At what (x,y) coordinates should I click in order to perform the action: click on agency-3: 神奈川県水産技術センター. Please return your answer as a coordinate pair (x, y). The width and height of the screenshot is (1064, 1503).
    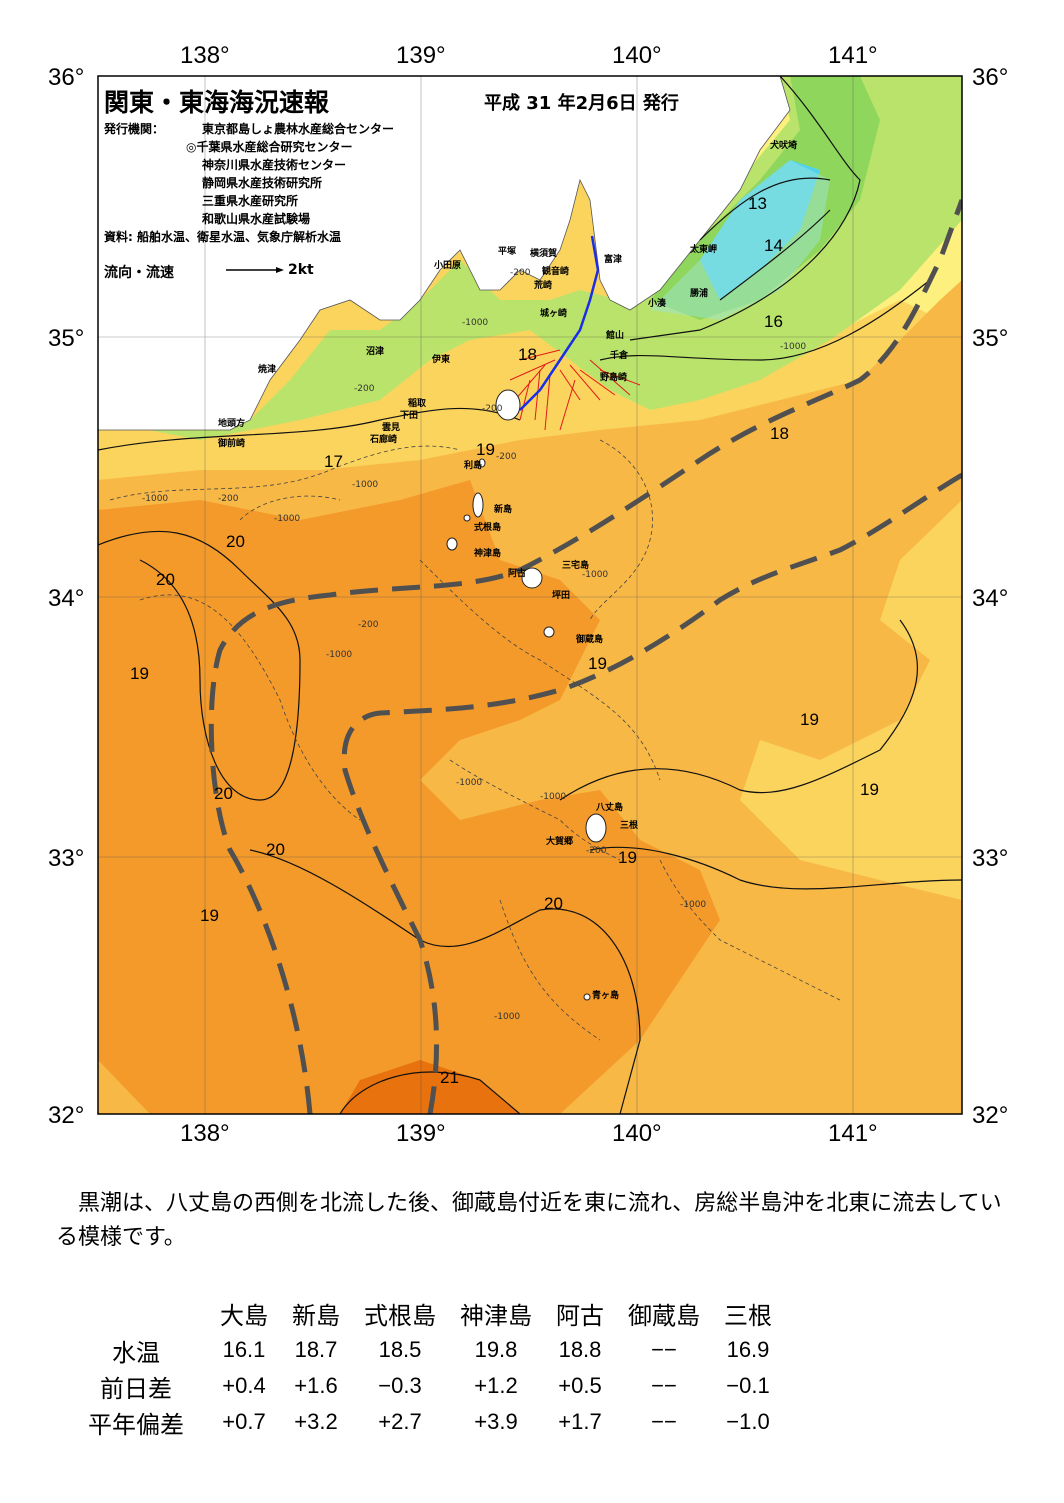
    Looking at the image, I should click on (274, 165).